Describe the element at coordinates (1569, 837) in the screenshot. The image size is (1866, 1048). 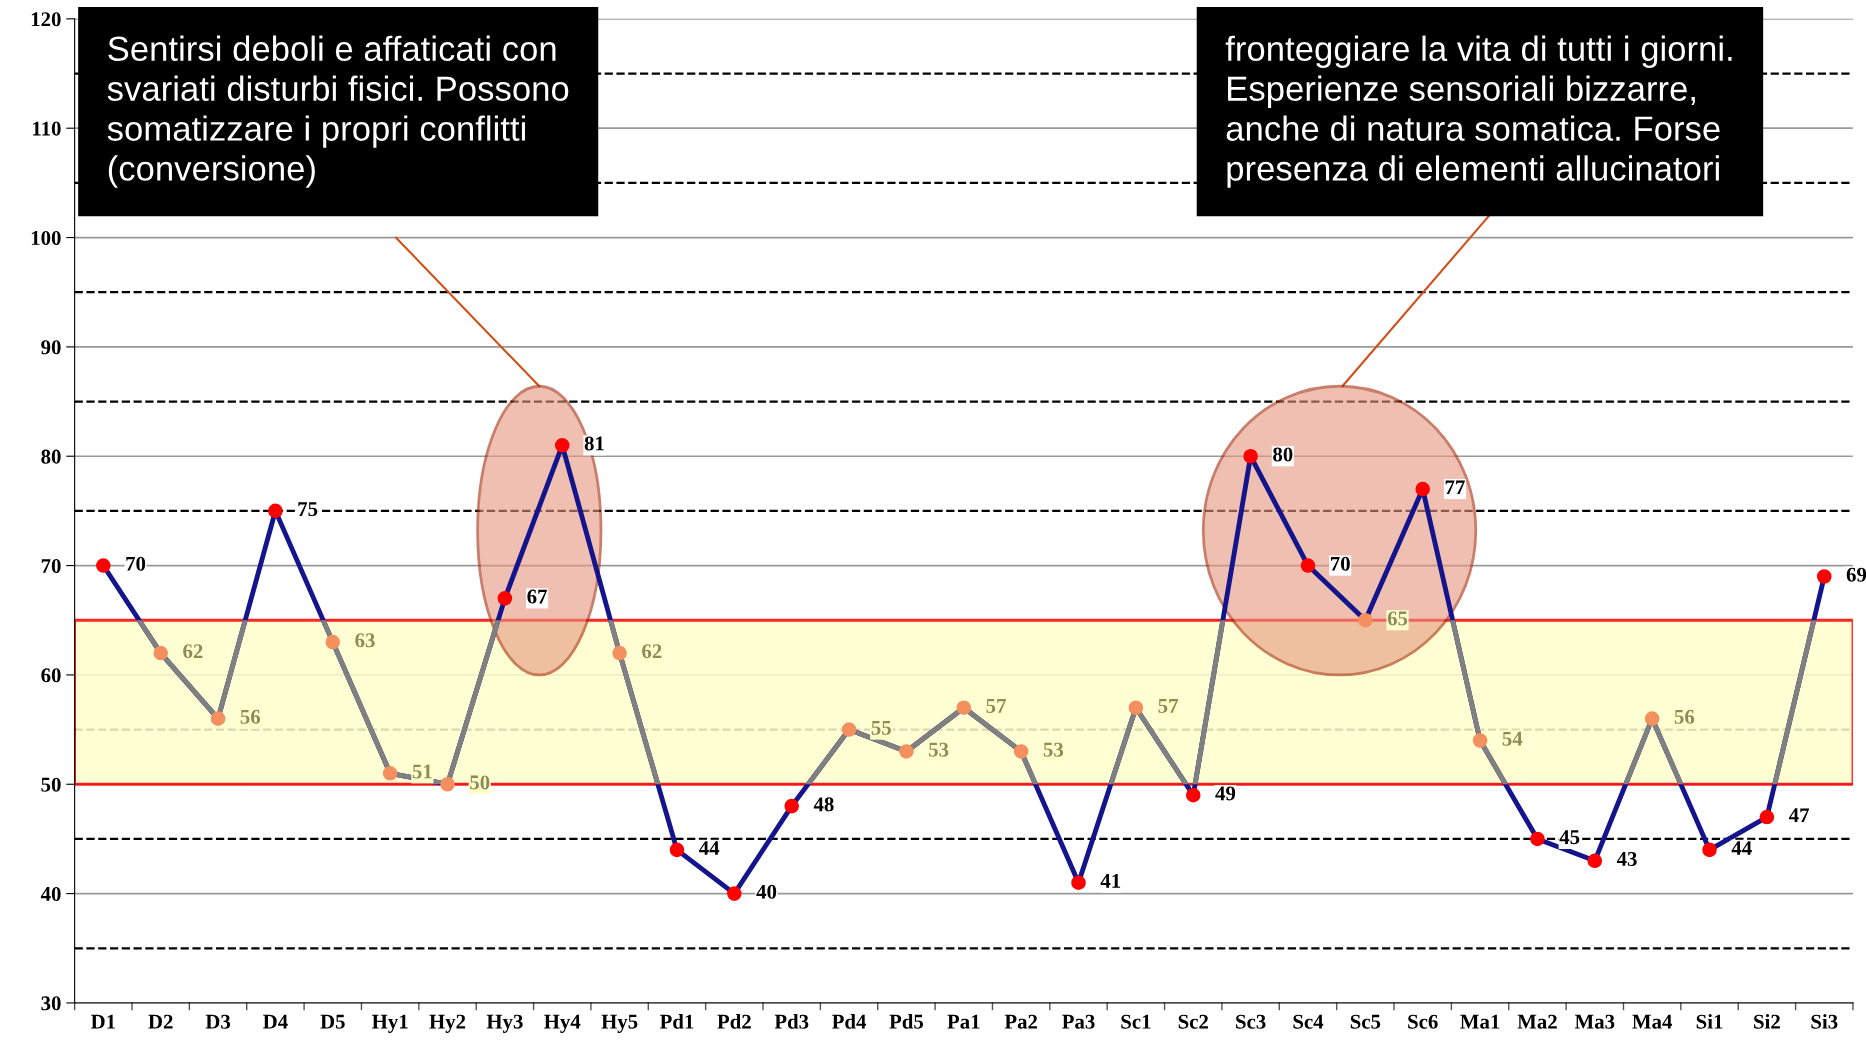
I see `data-label: 45` at that location.